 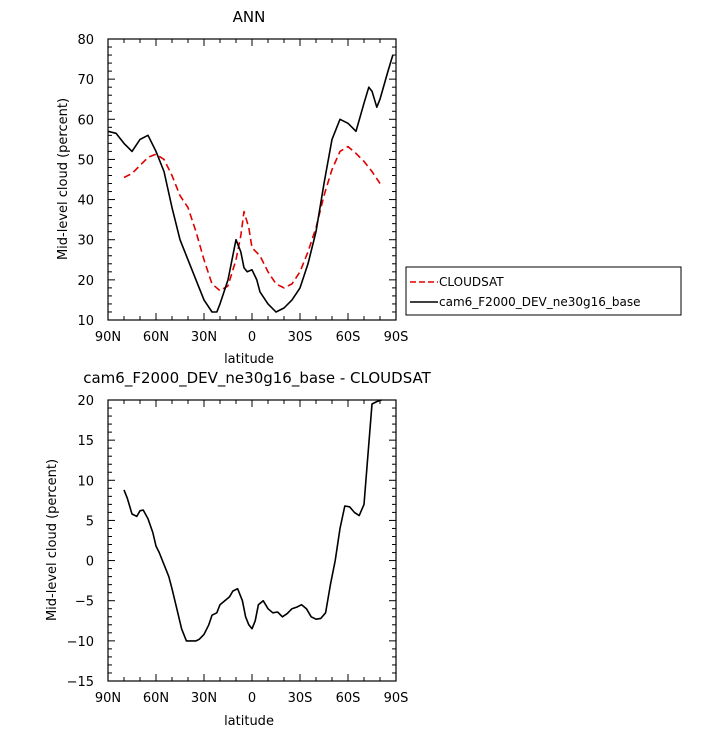 I want to click on top-y-tick-label: 30, so click(x=85, y=241).